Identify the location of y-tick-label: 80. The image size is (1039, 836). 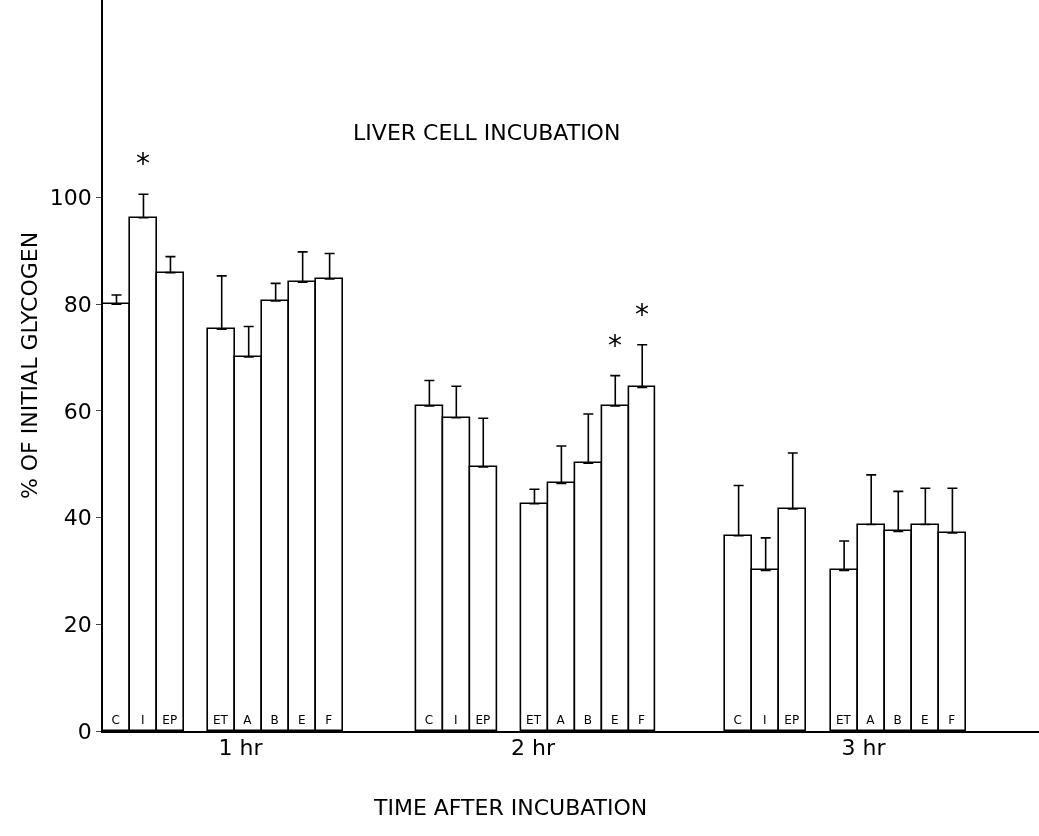
(77, 304).